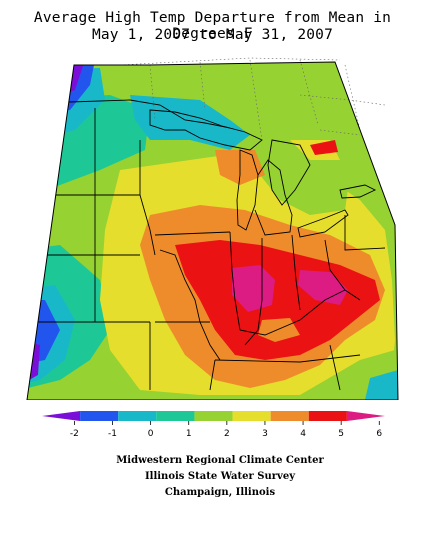 Image resolution: width=425 pixels, height=550 pixels. What do you see at coordinates (323, 287) in the screenshot?
I see `field-magenta-ohio` at bounding box center [323, 287].